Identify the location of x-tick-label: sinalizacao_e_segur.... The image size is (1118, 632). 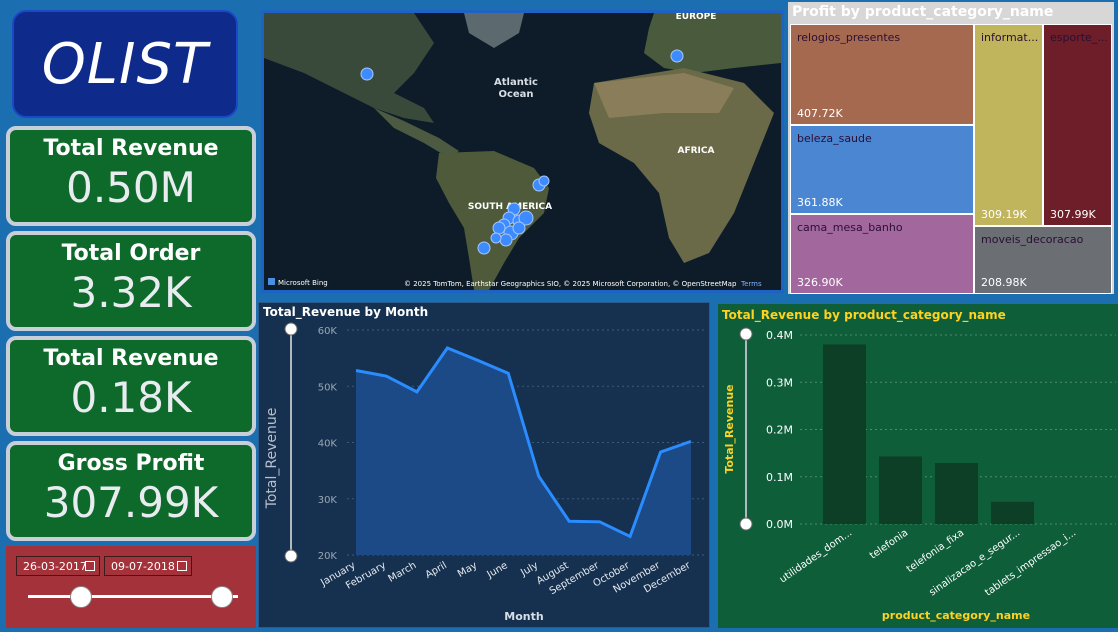
(974, 562).